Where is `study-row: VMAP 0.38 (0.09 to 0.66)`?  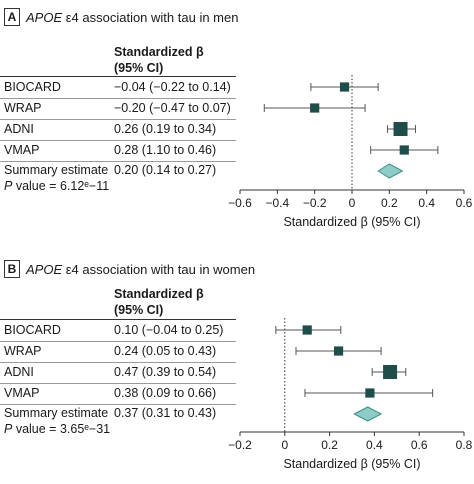
study-row: VMAP 0.38 (0.09 to 0.66) is located at coordinates (118, 394).